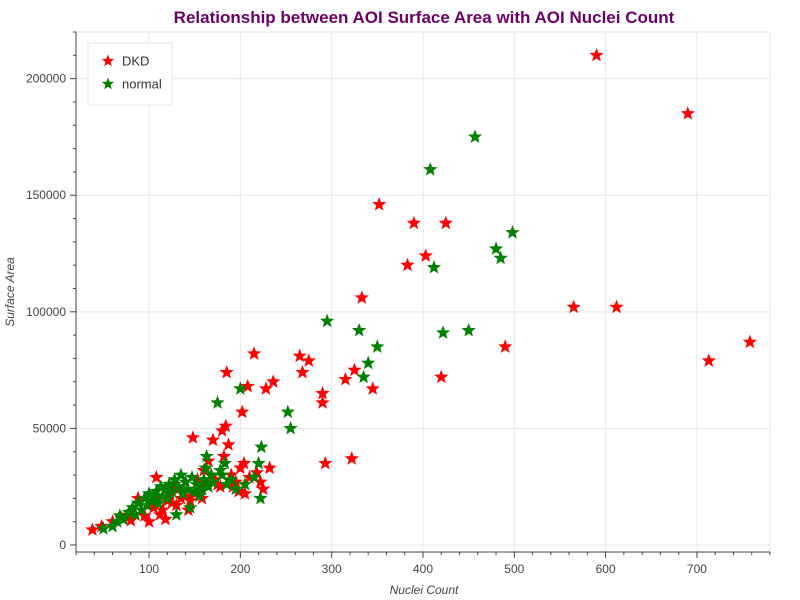 The image size is (800, 600). What do you see at coordinates (149, 569) in the screenshot?
I see `x-tick-label: 100` at bounding box center [149, 569].